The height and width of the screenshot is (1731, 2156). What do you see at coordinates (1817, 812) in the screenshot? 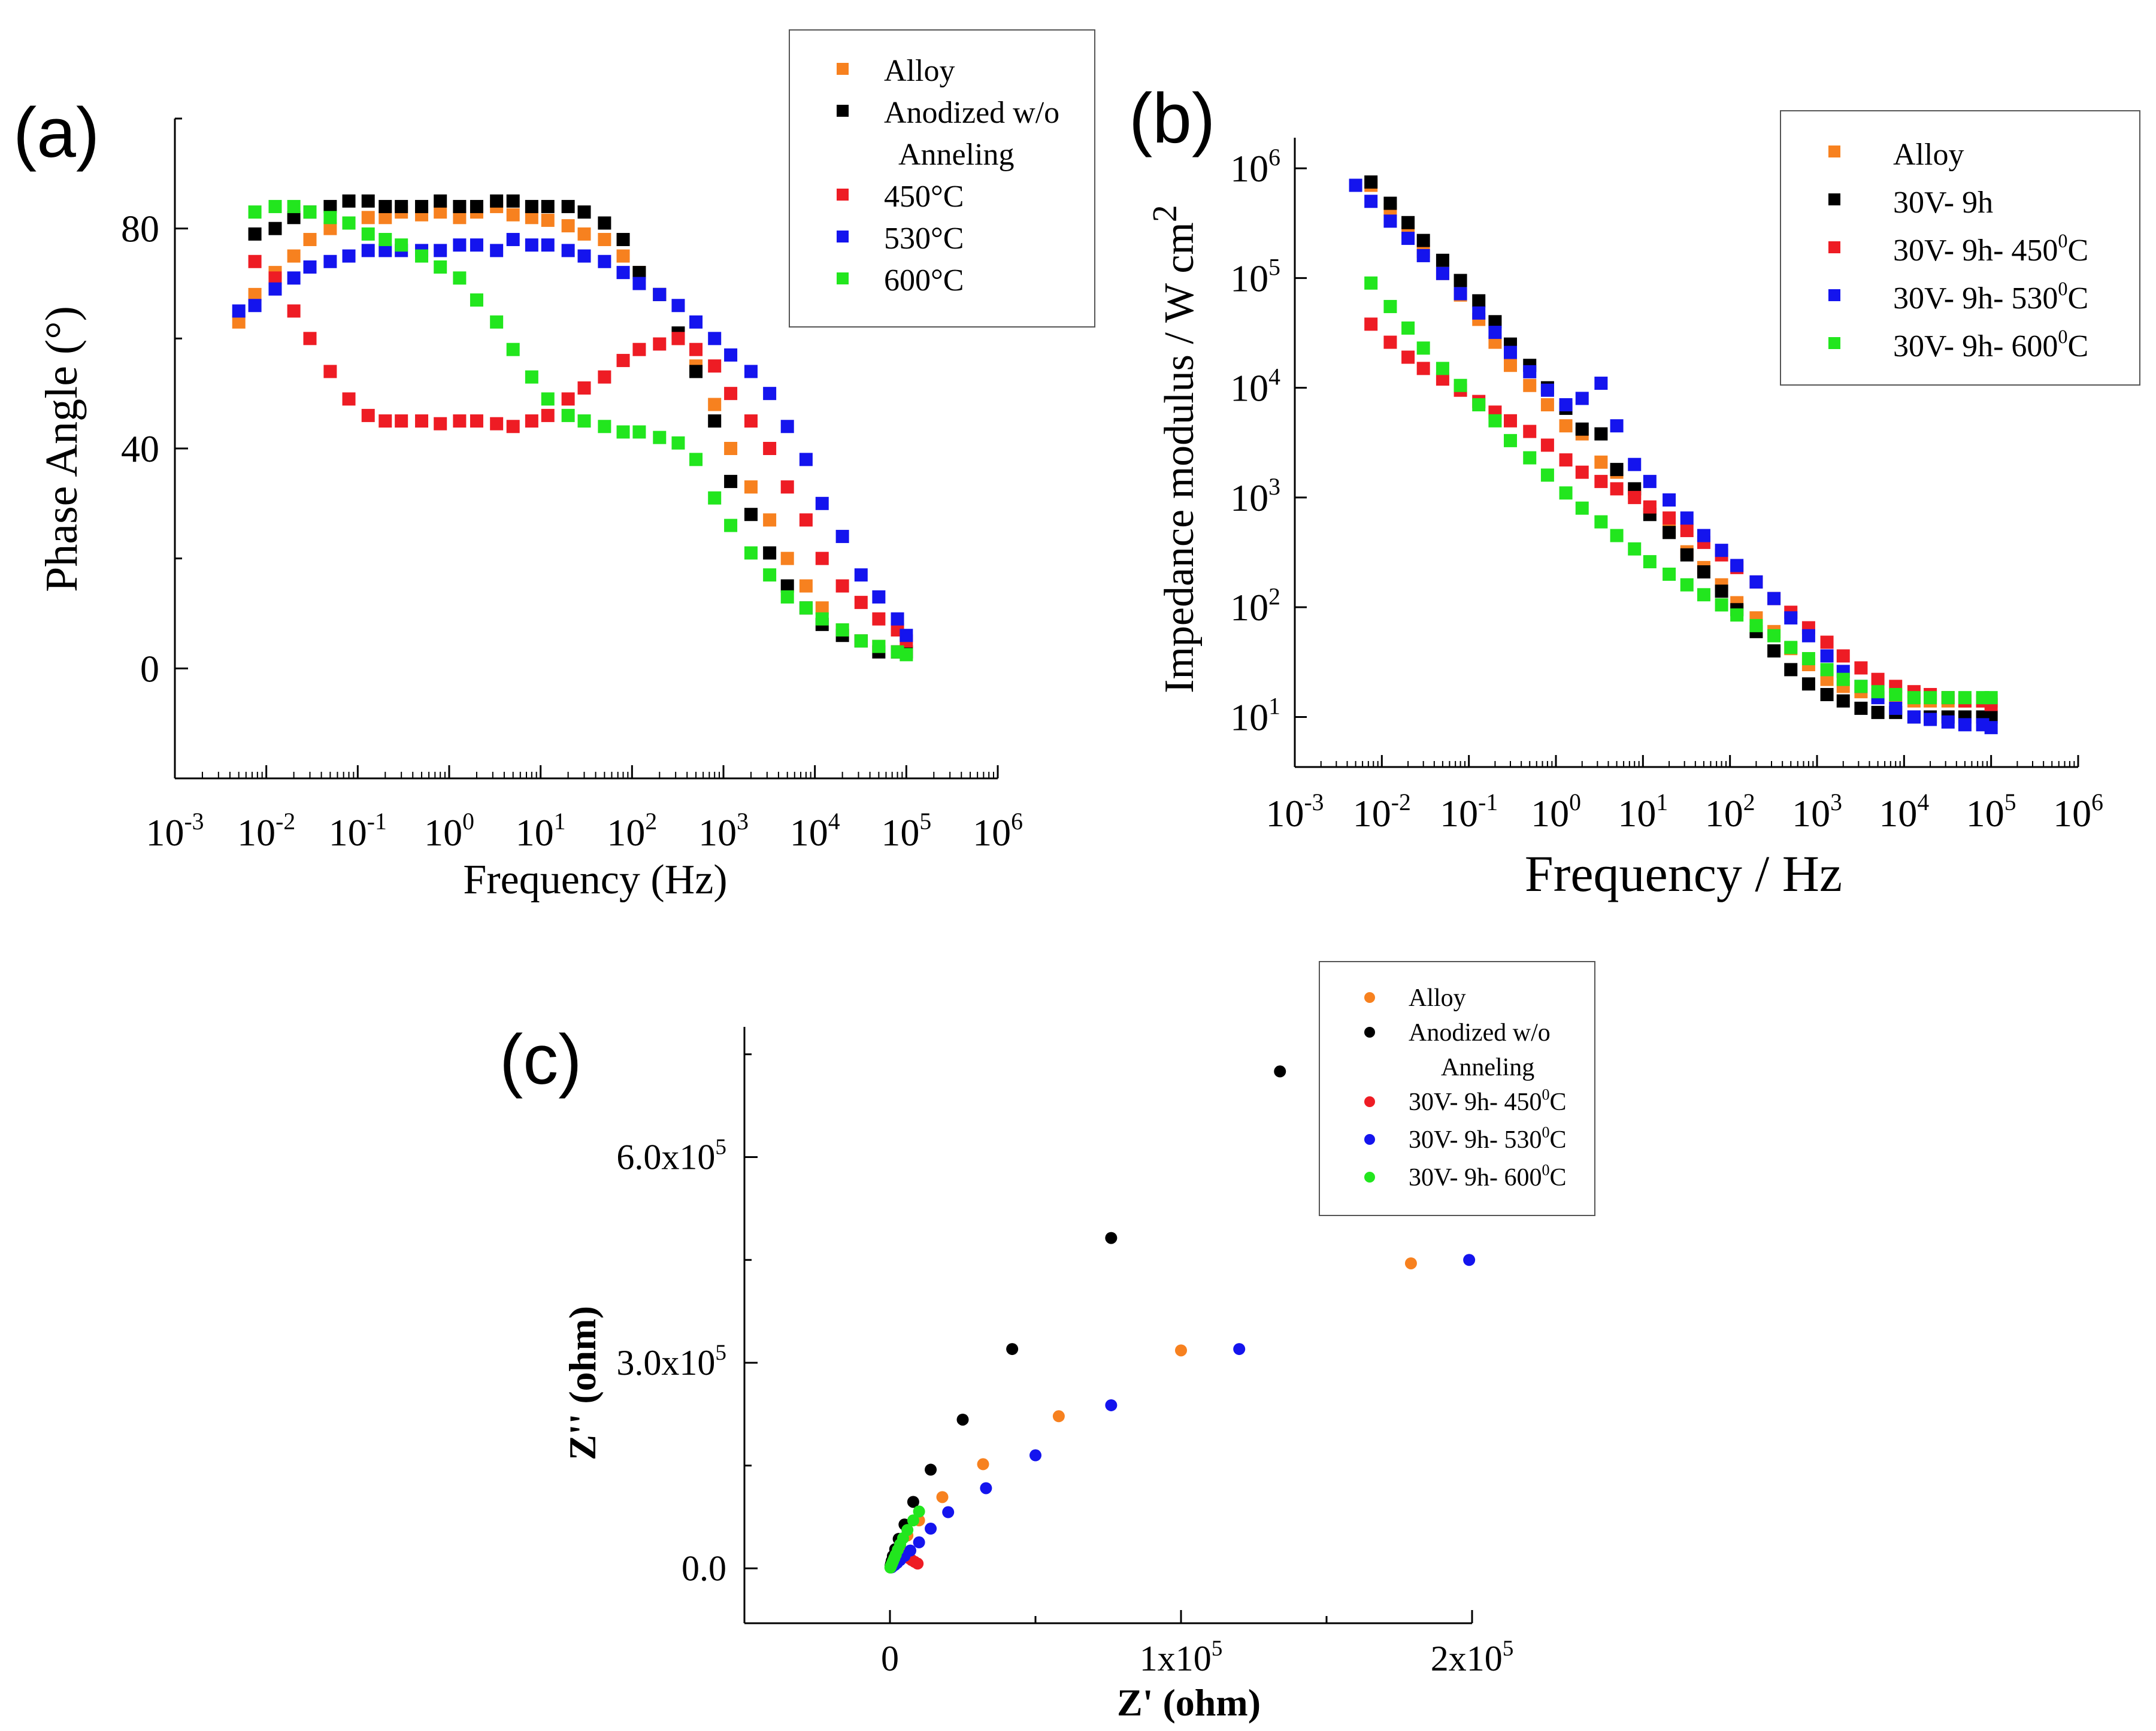
I see `x-tick-label: 10³` at bounding box center [1817, 812].